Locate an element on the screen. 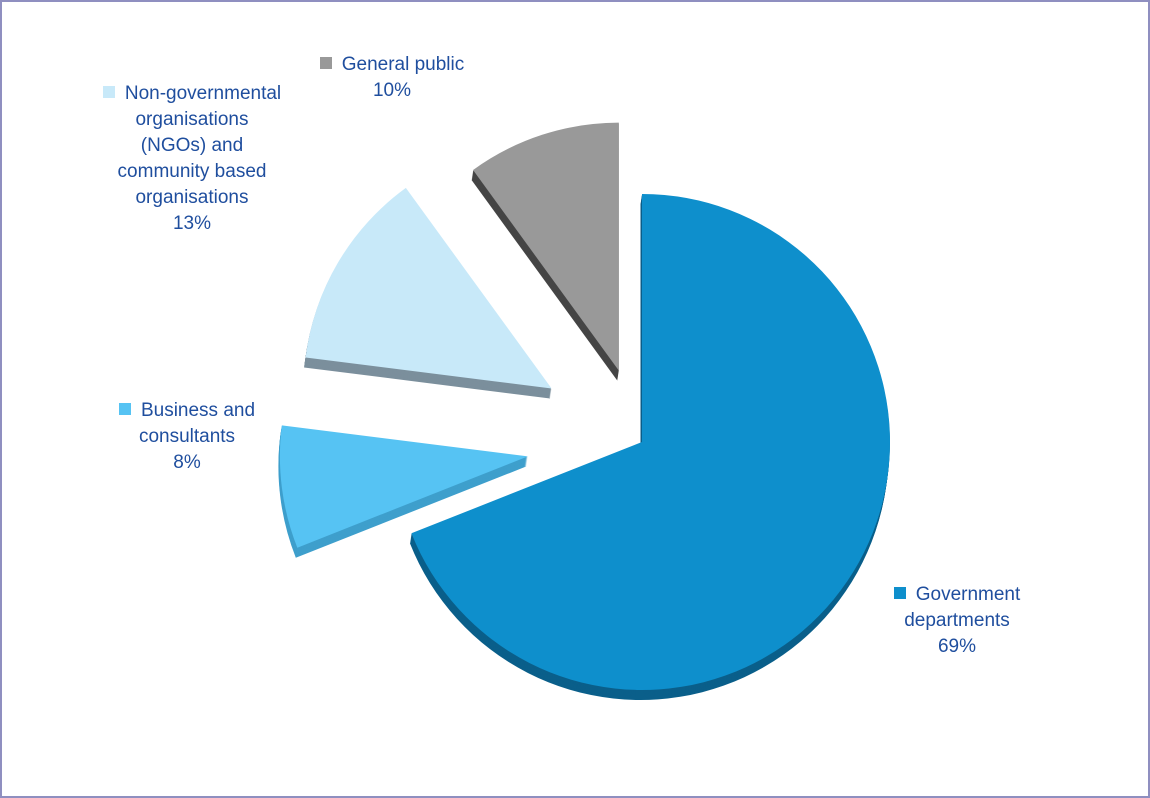  percent-label: 8% is located at coordinates (187, 462).